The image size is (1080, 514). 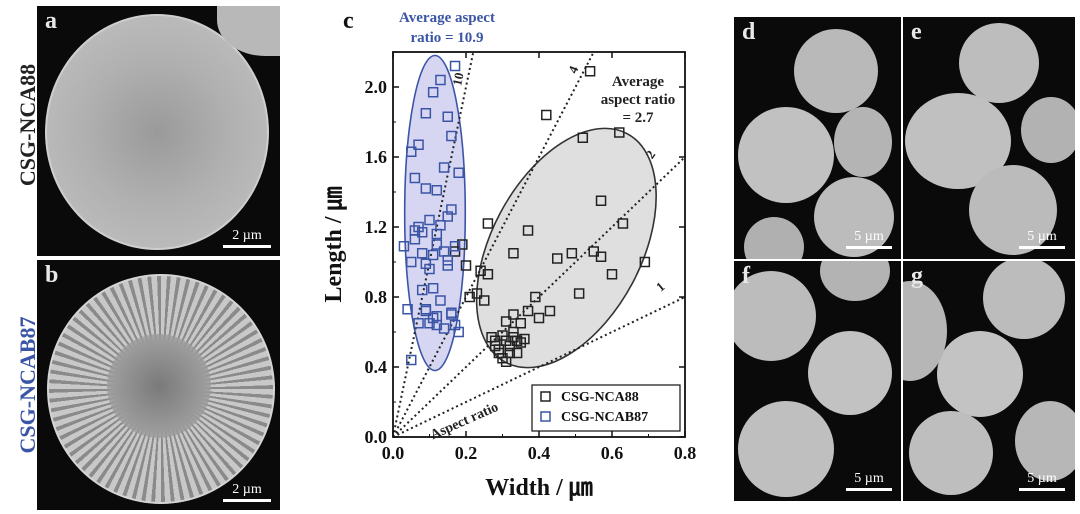 I want to click on y-axis-label: Length / ㎛, so click(x=336, y=244).